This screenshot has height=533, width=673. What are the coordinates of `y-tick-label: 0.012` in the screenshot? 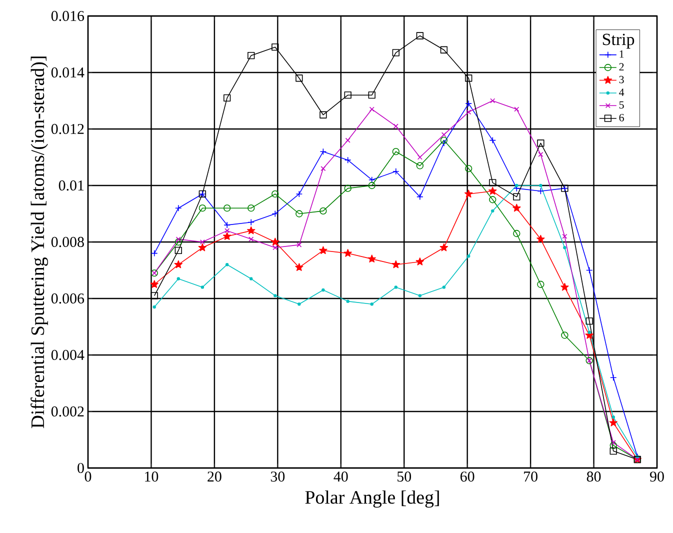 It's located at (67, 129).